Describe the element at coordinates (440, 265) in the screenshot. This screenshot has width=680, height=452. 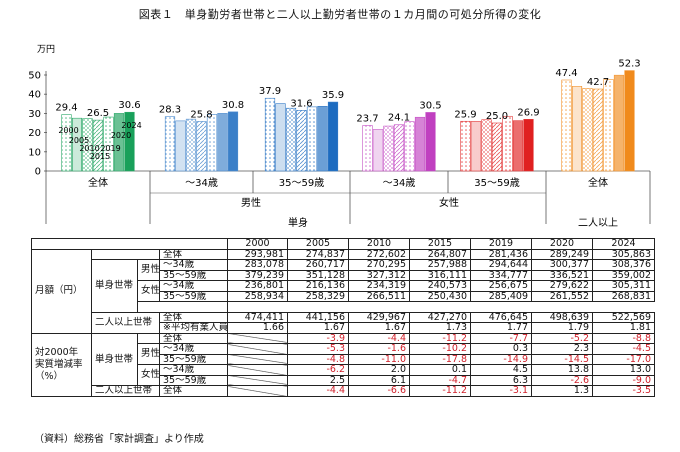
I see `value-cell: 257,988` at that location.